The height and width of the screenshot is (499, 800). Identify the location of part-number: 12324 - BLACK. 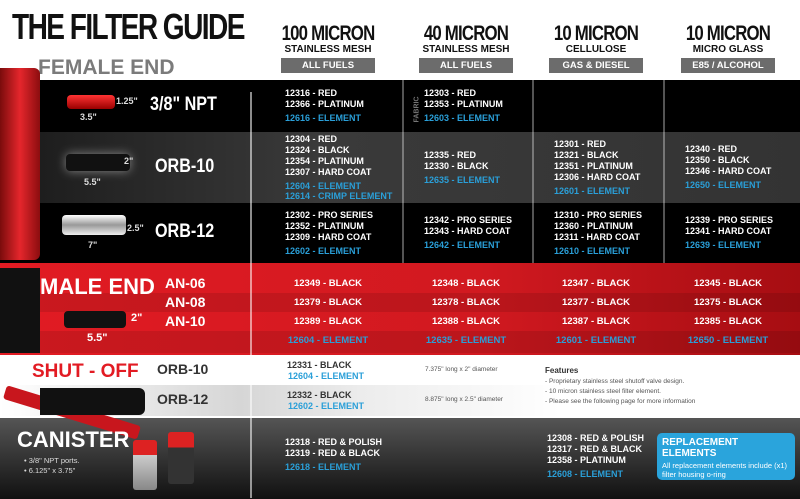
(317, 149).